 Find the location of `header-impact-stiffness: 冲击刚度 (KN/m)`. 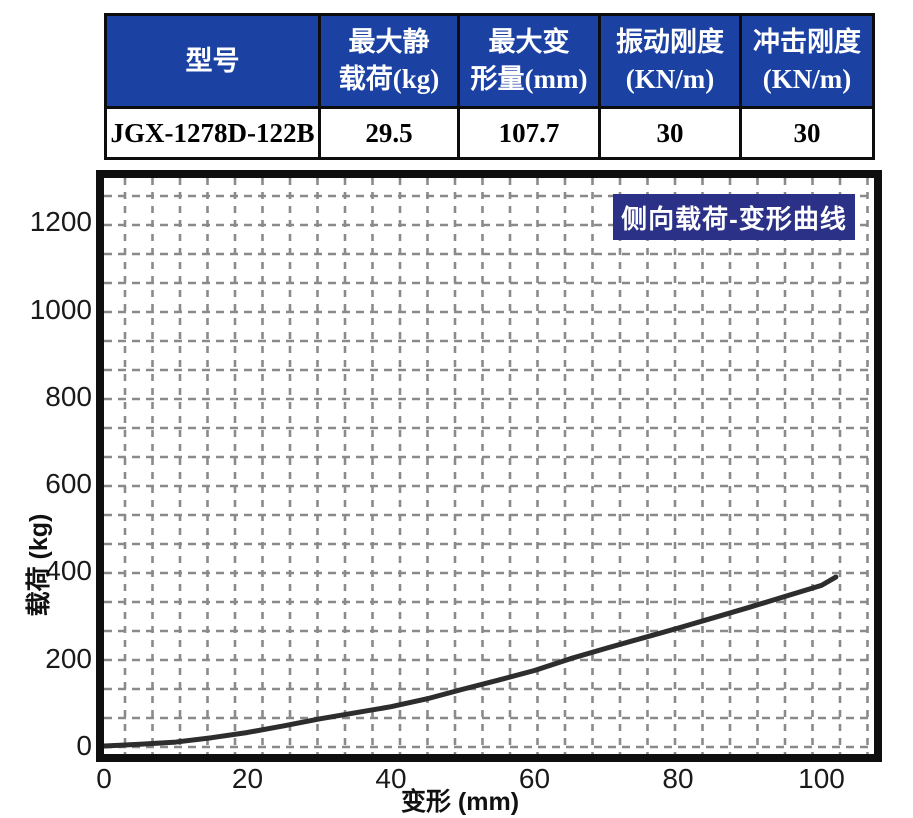

header-impact-stiffness: 冲击刚度 (KN/m) is located at coordinates (807, 61).